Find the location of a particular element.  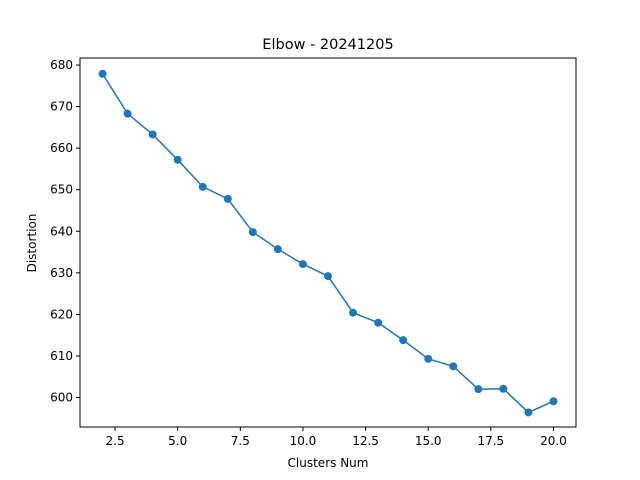

y-tick-label: 650 is located at coordinates (61, 190).